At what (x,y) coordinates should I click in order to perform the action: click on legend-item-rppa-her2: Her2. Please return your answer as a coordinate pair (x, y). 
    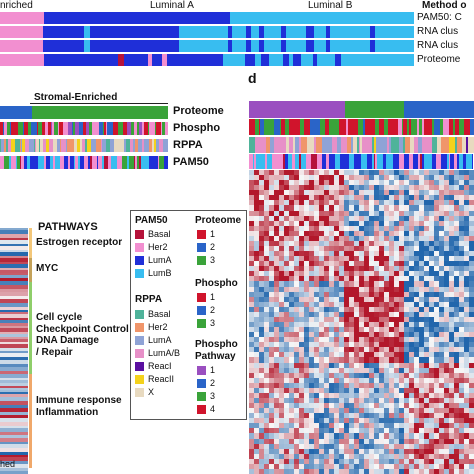
    Looking at the image, I should click on (151, 327).